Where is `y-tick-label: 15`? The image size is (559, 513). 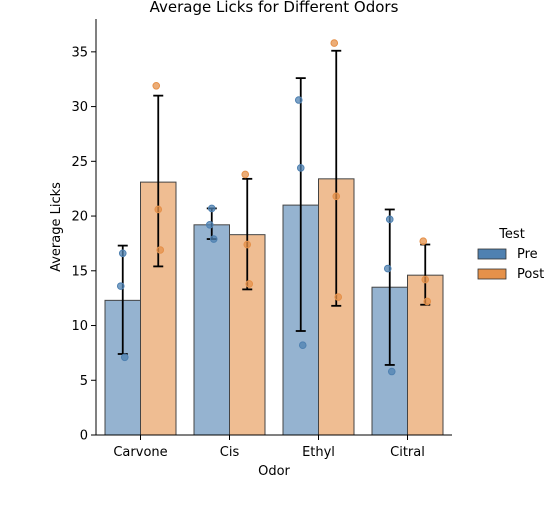
y-tick-label: 15 is located at coordinates (79, 271).